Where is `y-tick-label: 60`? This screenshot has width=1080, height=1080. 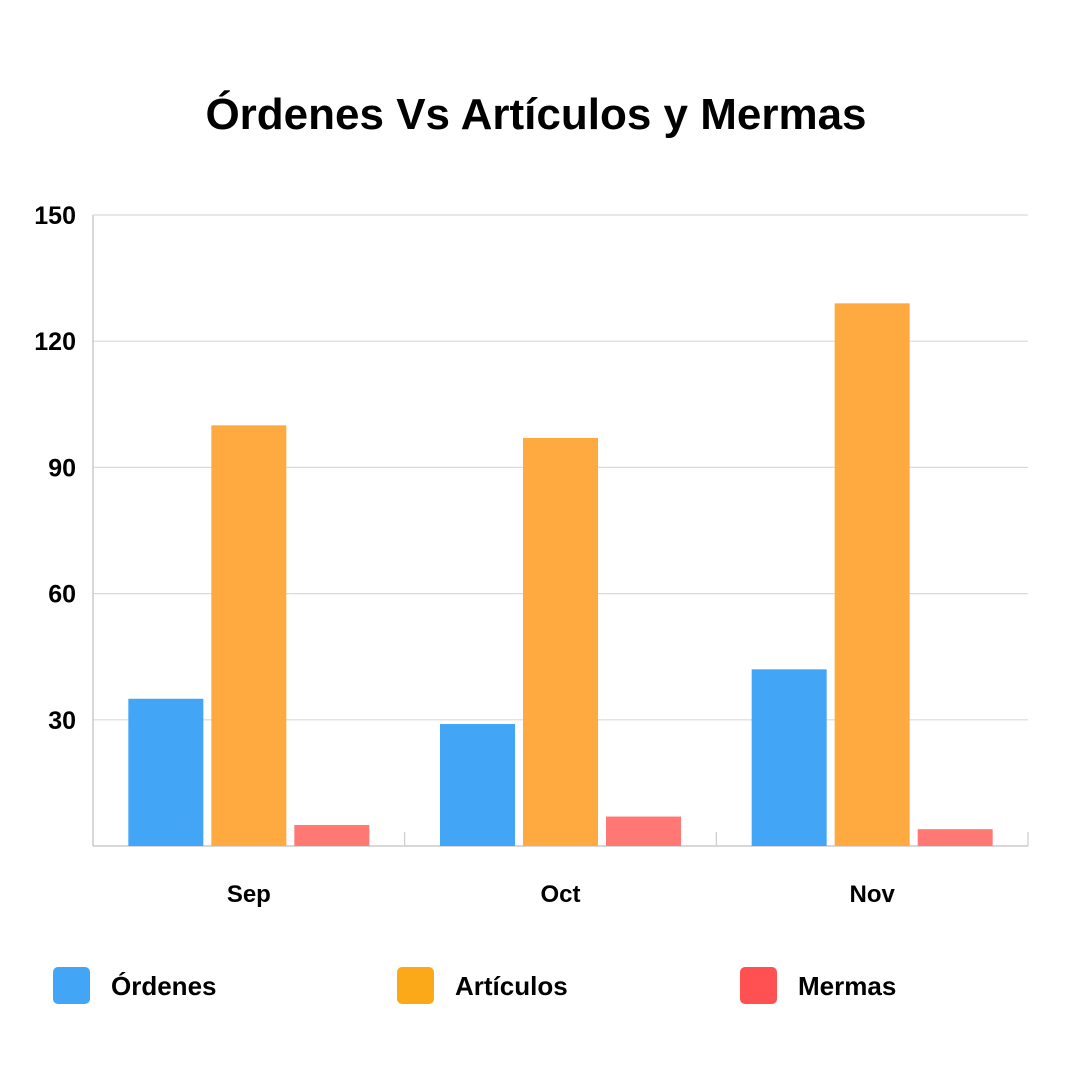
y-tick-label: 60 is located at coordinates (62, 595).